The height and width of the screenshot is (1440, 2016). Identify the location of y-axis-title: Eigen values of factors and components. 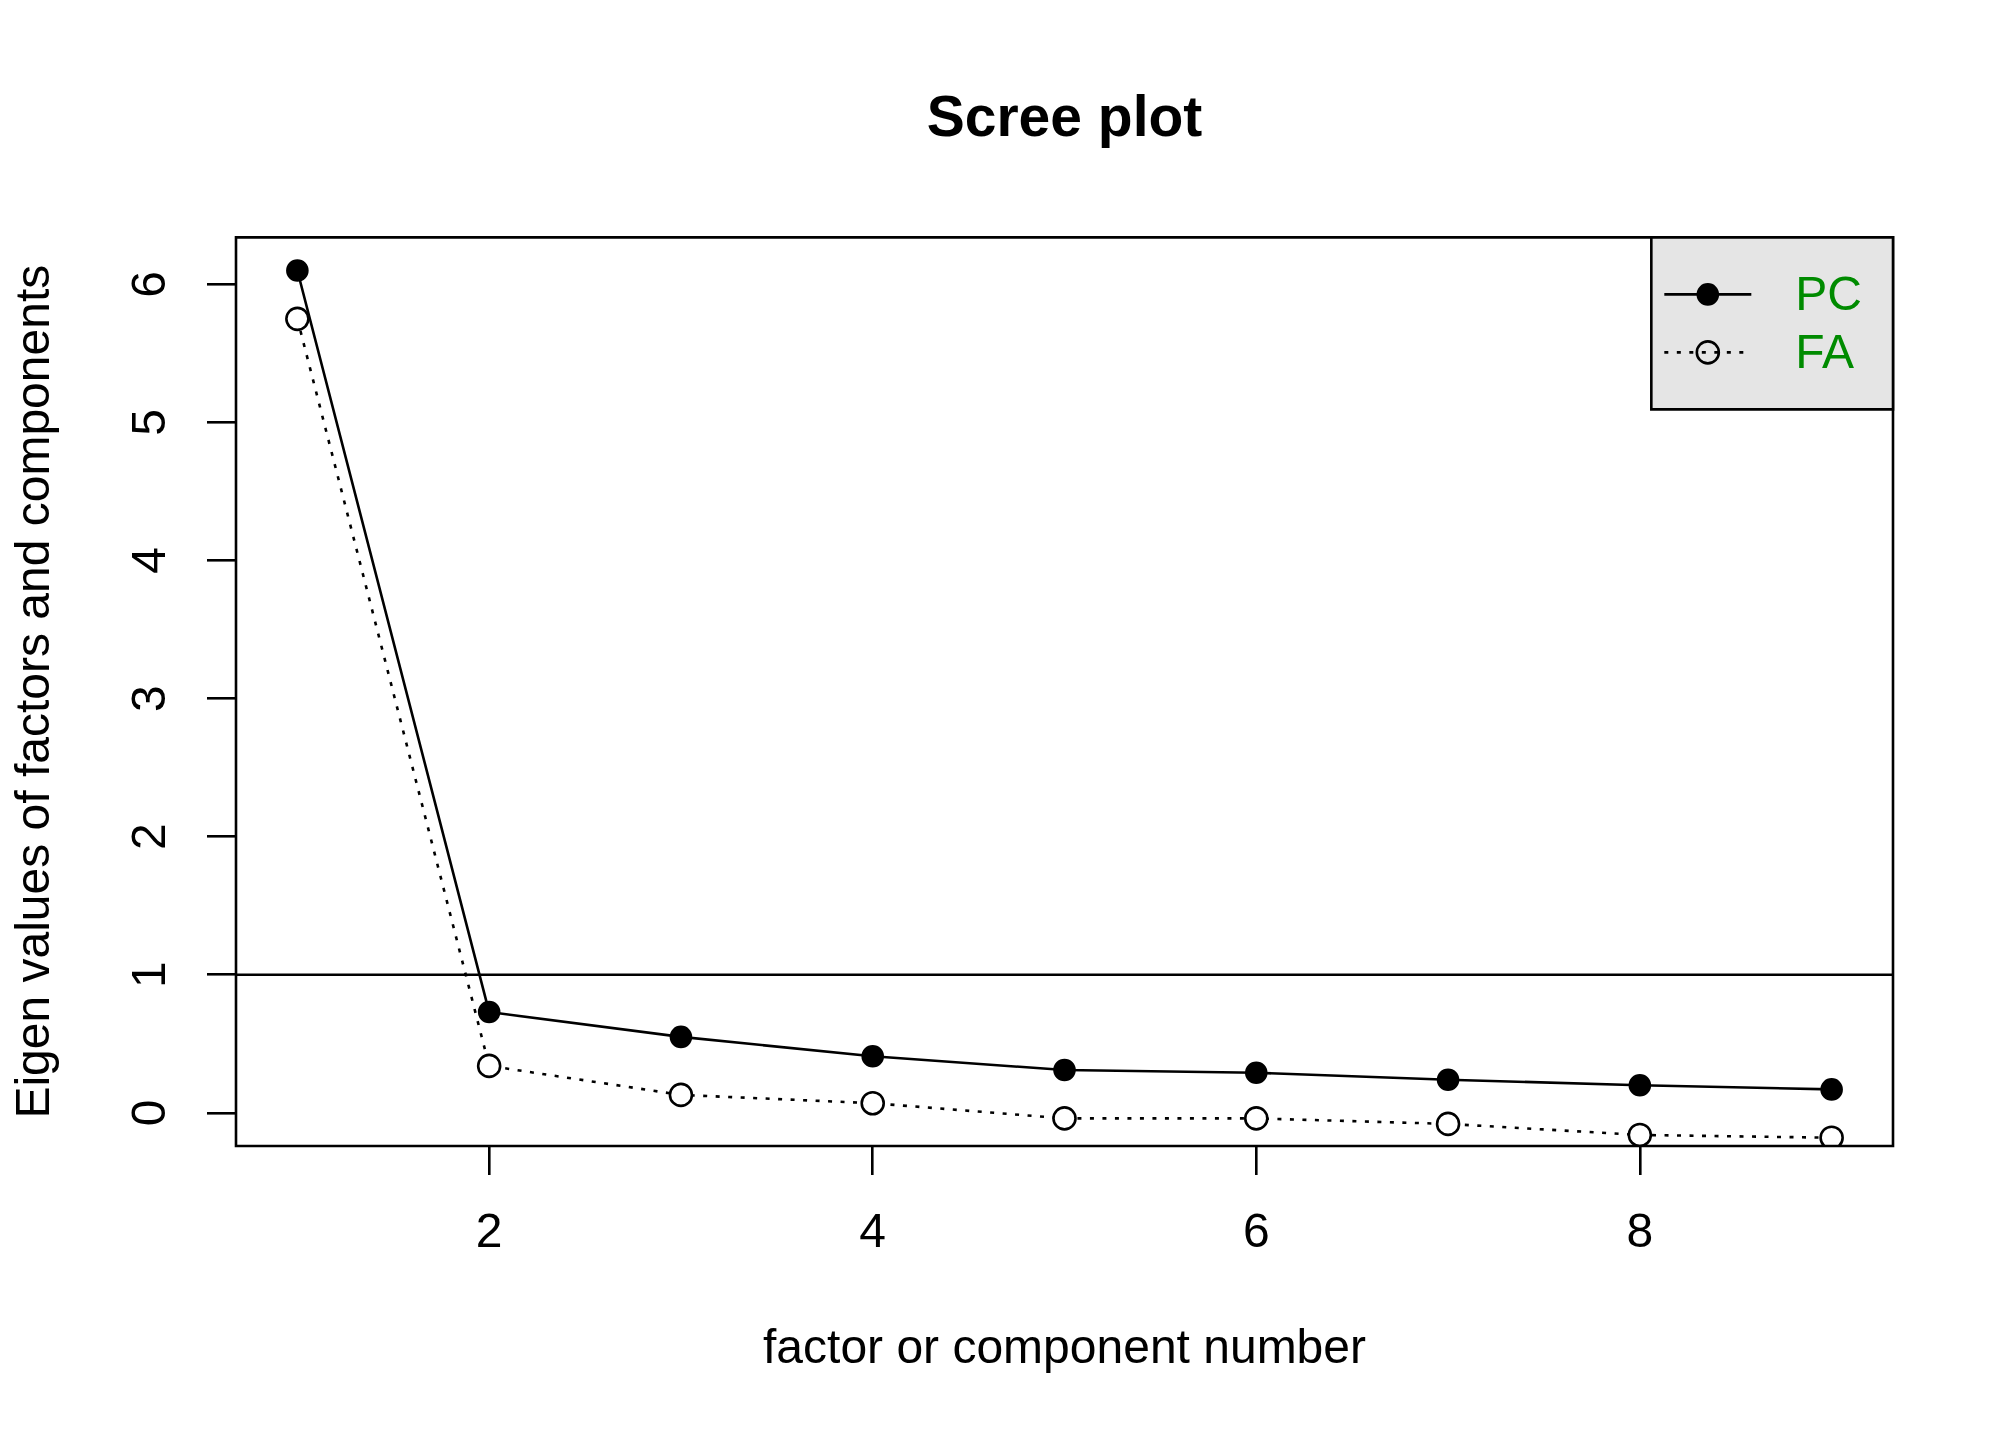
(33, 691).